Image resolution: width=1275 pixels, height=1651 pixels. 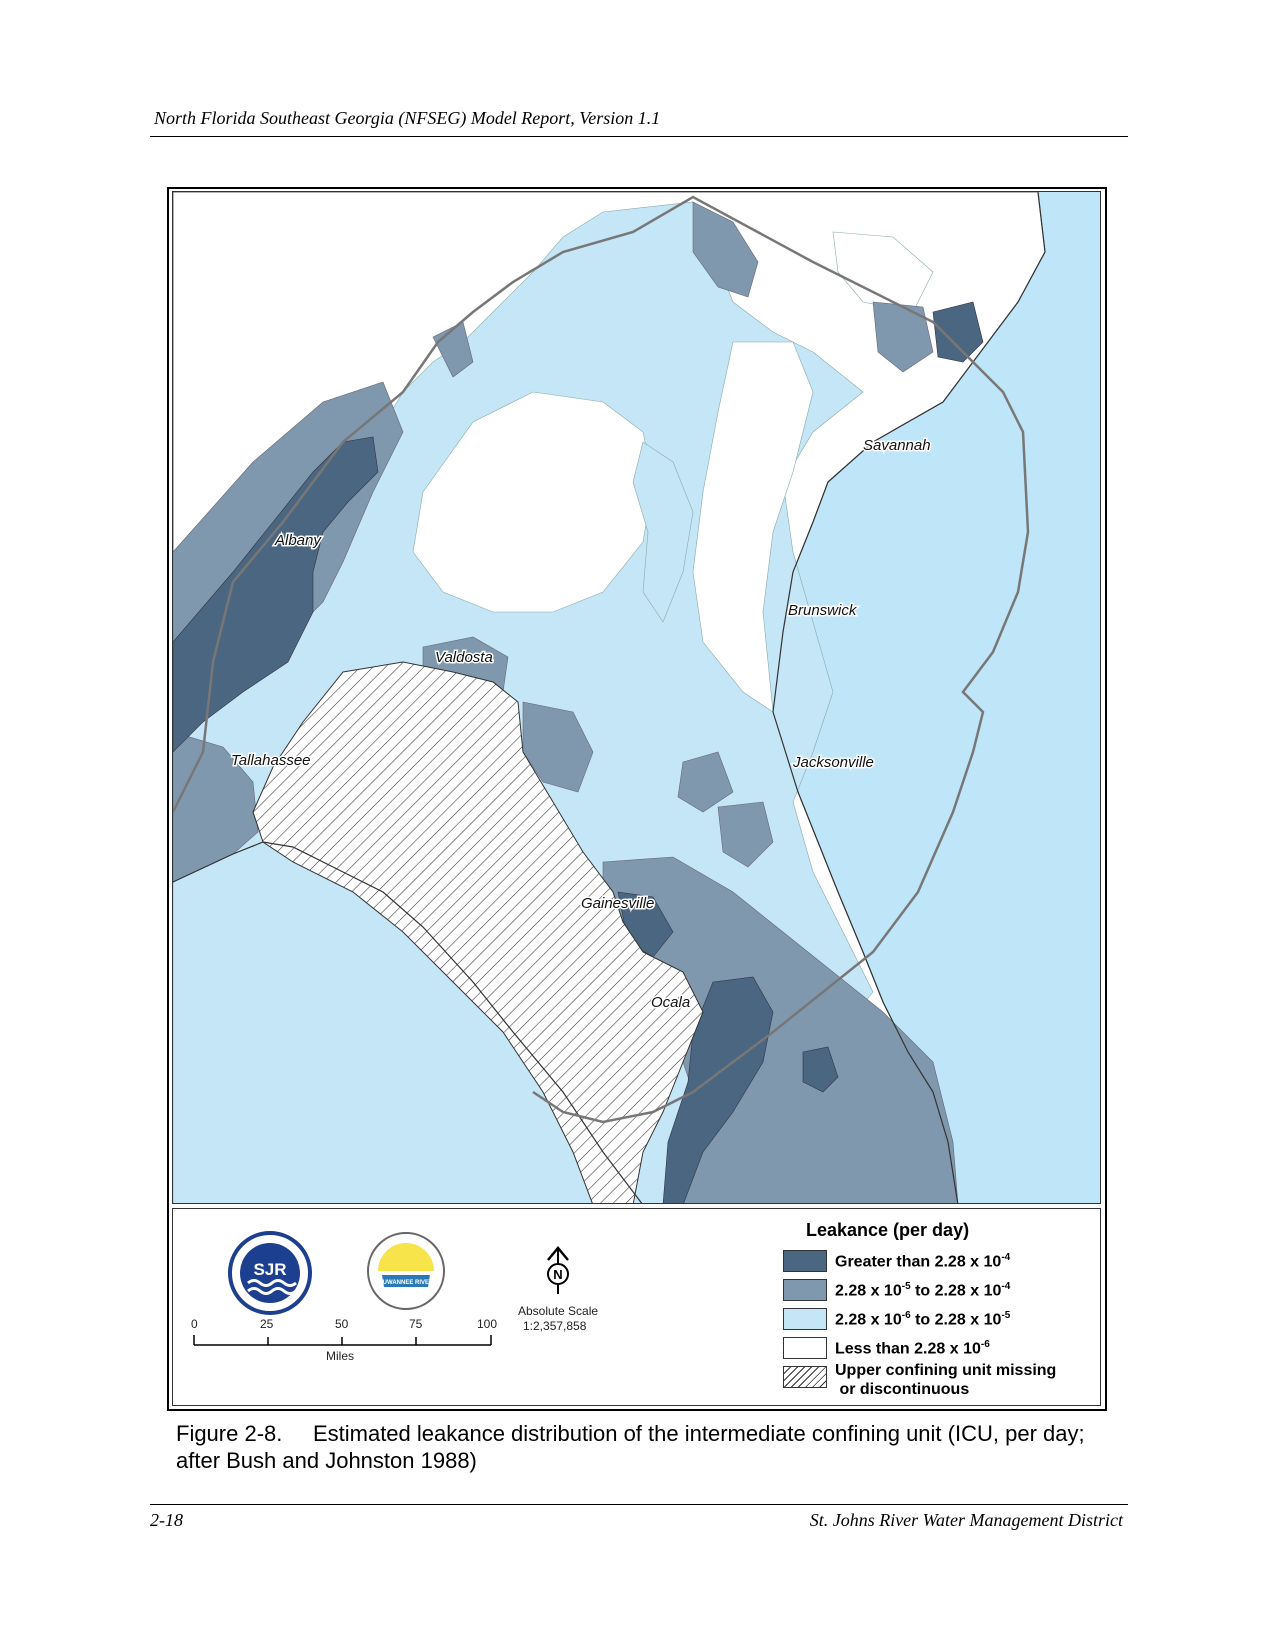 I want to click on absolute-scale-value: 1:2,357,858, so click(x=555, y=1326).